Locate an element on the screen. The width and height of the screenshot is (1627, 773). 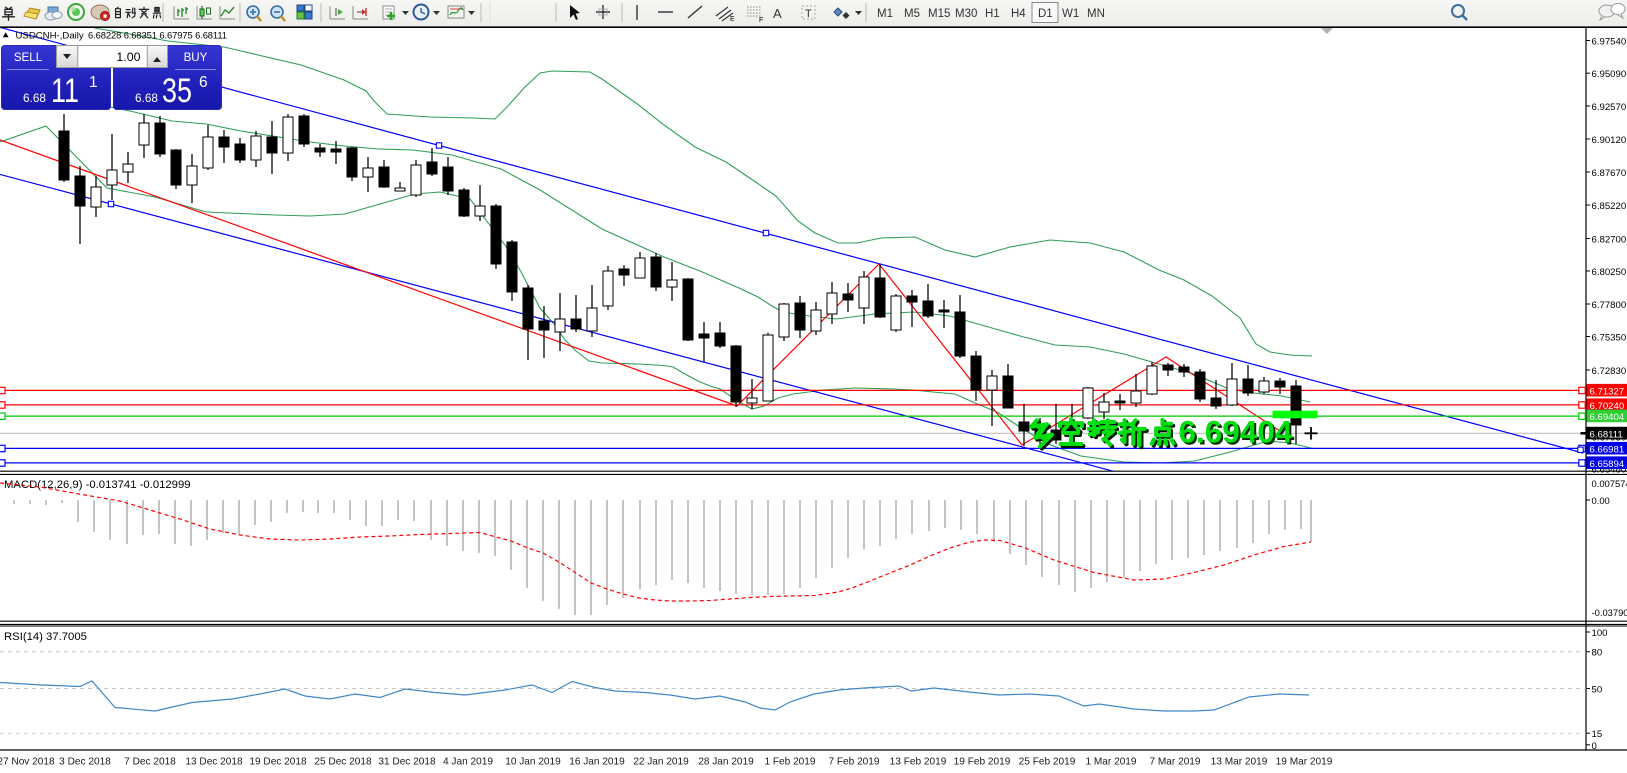
svg-text: 1 Mar 2019 is located at coordinates (1110, 762).